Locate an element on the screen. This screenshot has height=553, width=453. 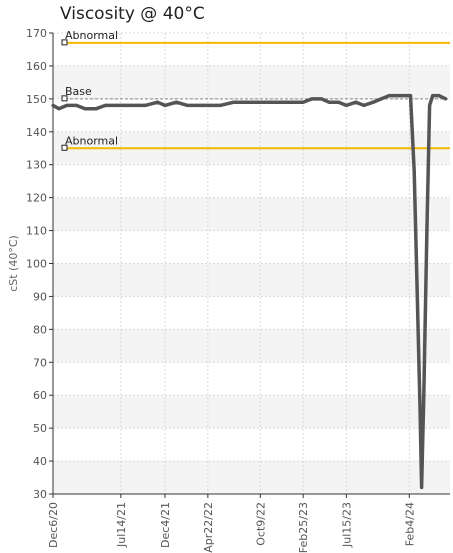
y-axis-label: cSt (40°C) is located at coordinates (13, 263).